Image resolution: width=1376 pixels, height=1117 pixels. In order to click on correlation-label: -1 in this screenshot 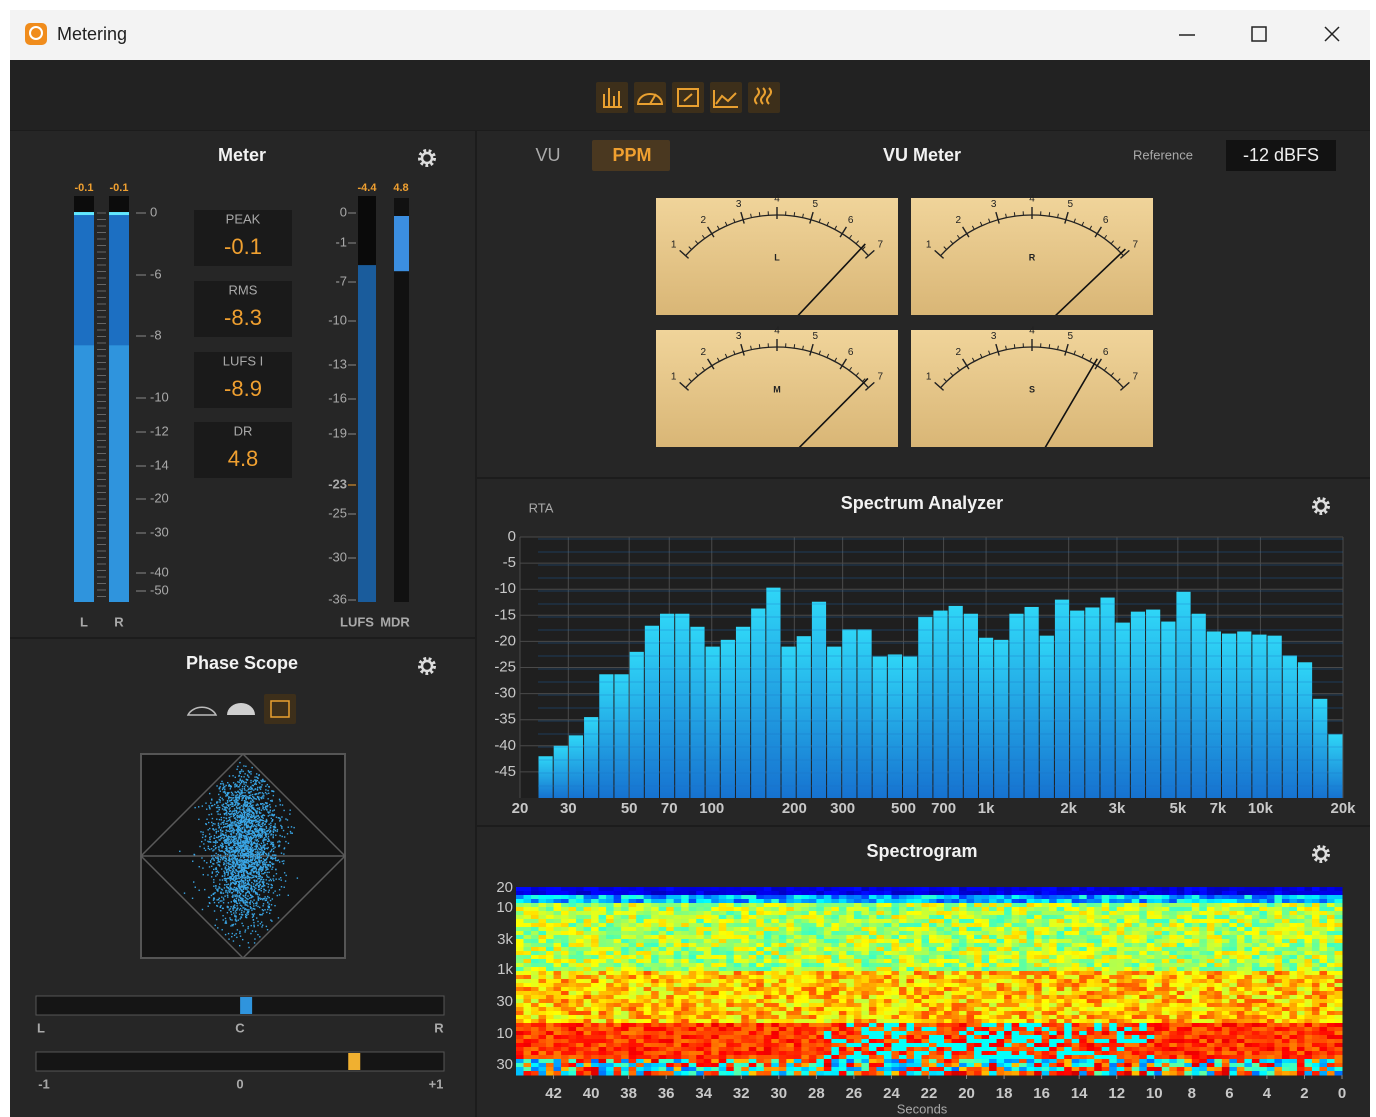, I will do `click(44, 1083)`.